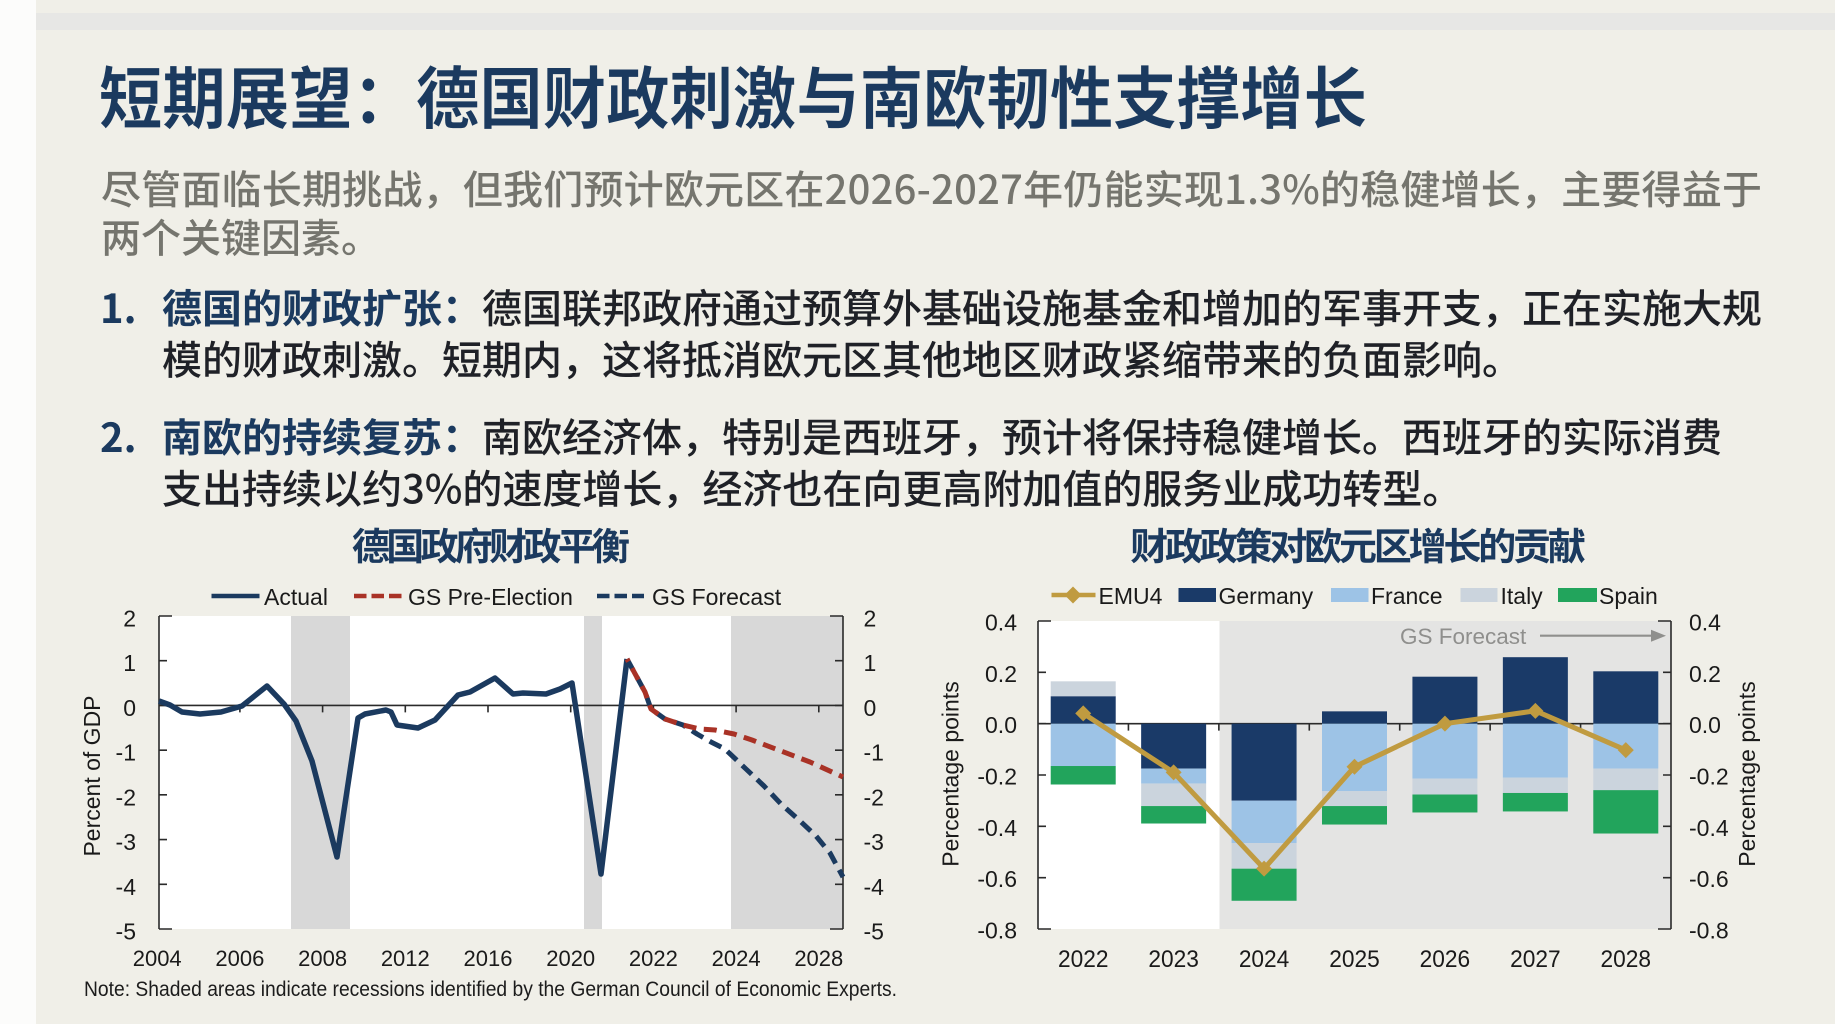  Describe the element at coordinates (1173, 959) in the screenshot. I see `svg-text: 2023` at that location.